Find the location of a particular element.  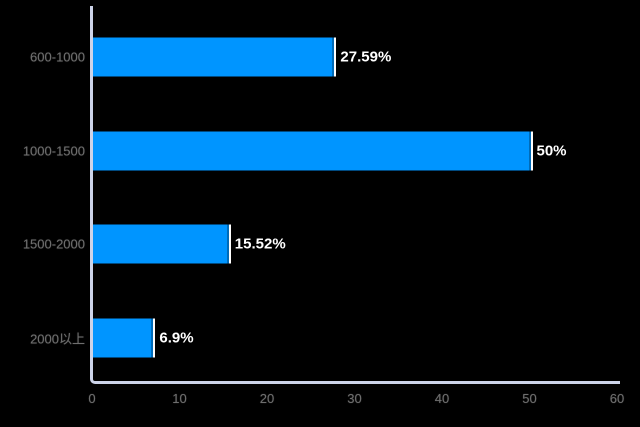

x-tick-label: 20 is located at coordinates (267, 398).